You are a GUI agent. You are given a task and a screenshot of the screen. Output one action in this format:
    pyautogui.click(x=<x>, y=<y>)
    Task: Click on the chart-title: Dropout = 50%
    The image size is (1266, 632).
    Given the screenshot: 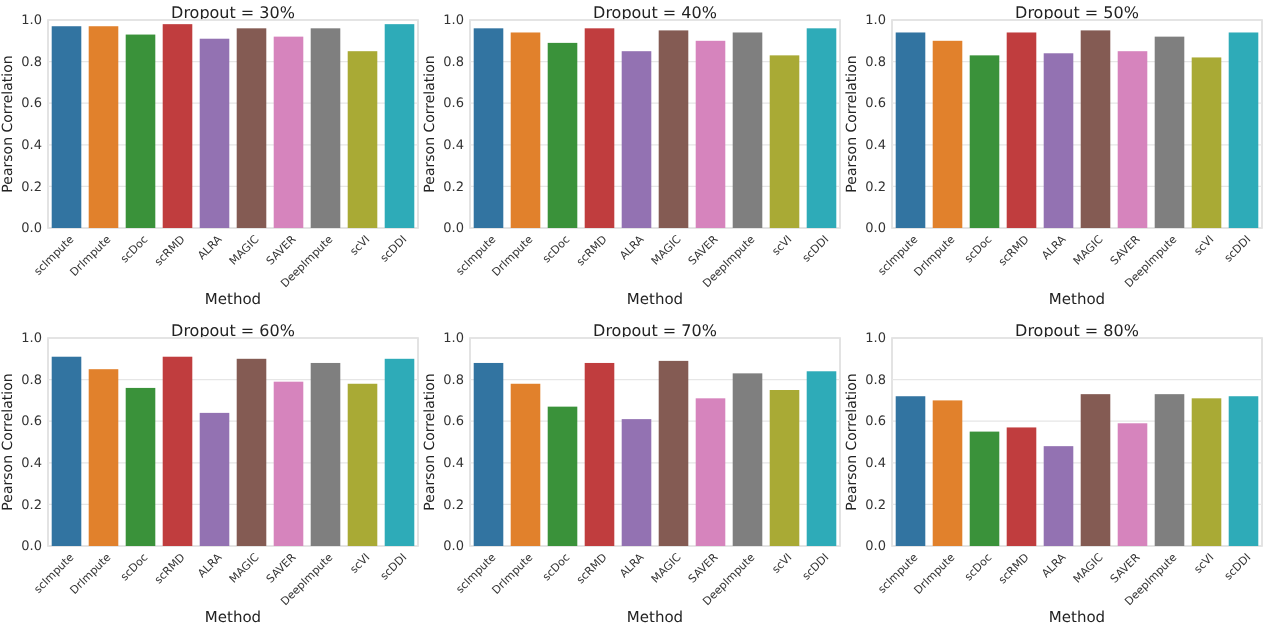 What is the action you would take?
    pyautogui.click(x=1077, y=13)
    